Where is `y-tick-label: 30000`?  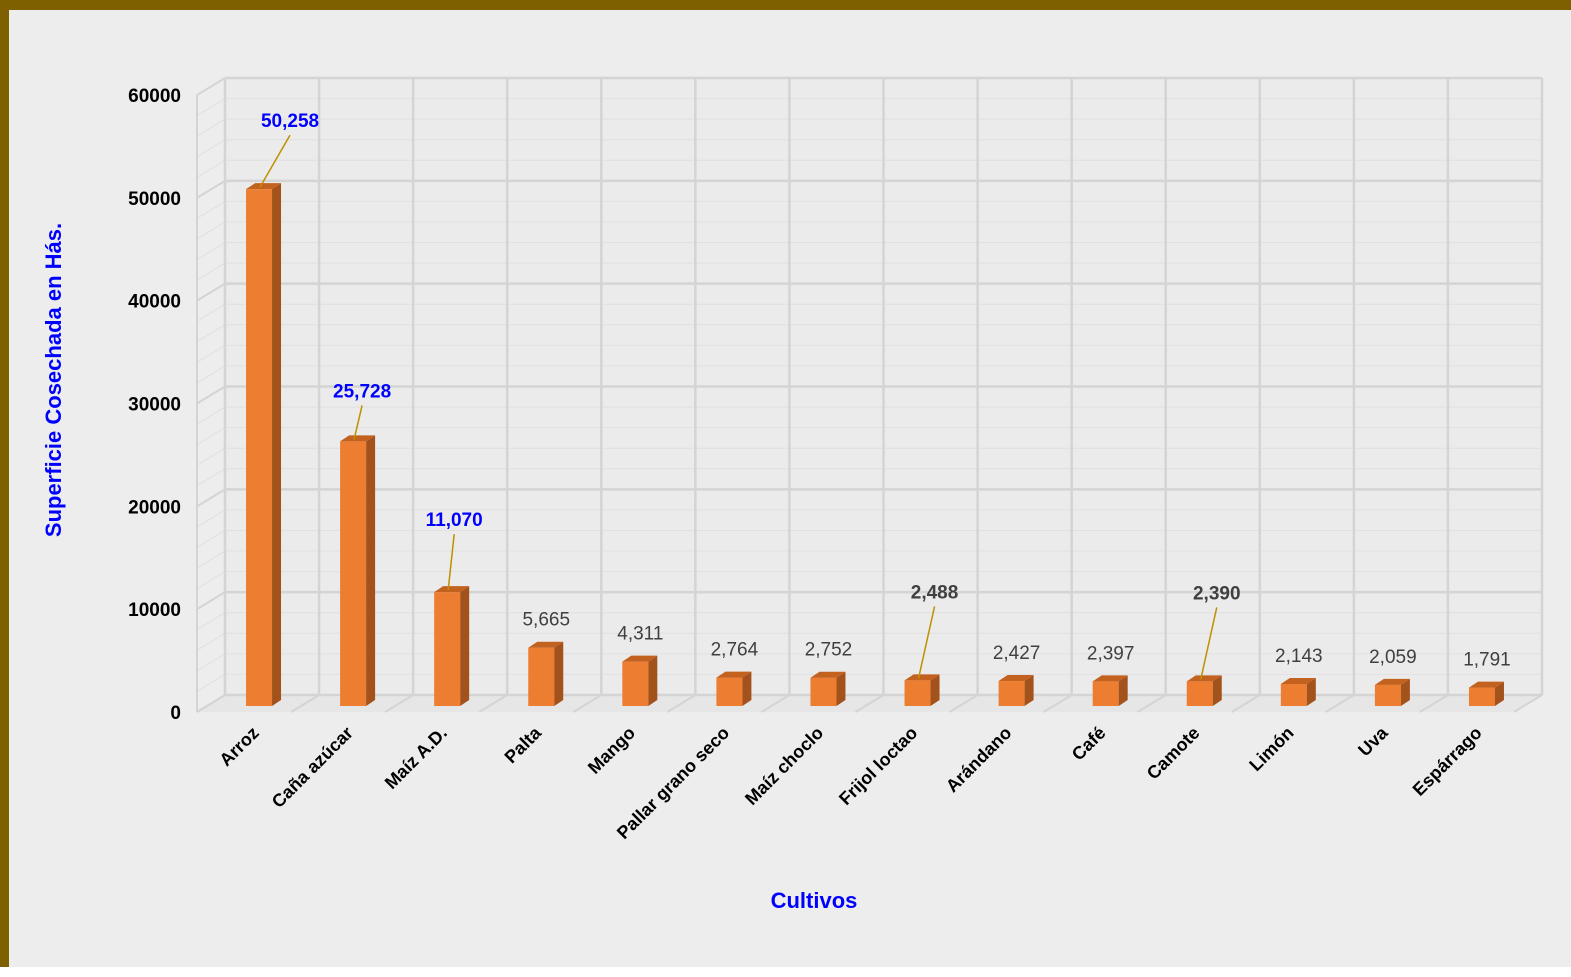
y-tick-label: 30000 is located at coordinates (154, 405).